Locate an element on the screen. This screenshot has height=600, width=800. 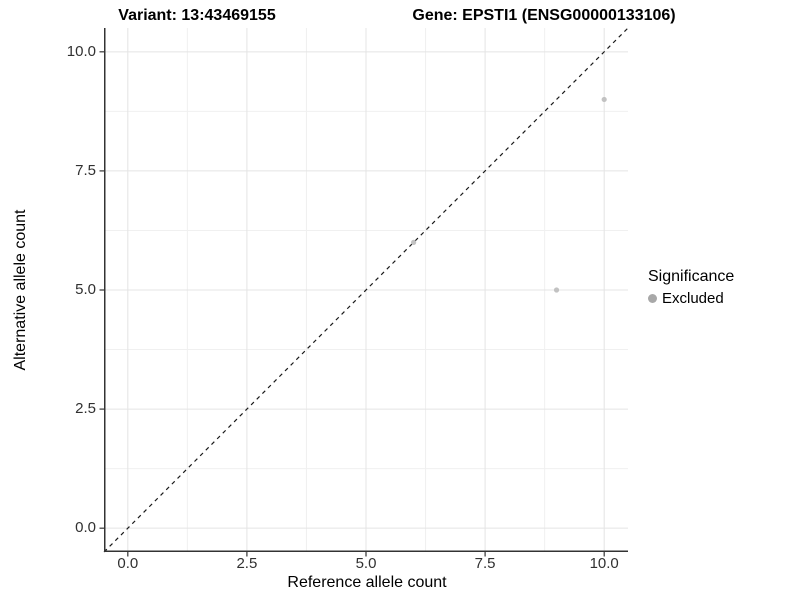
legend-item: Excluded is located at coordinates (691, 298).